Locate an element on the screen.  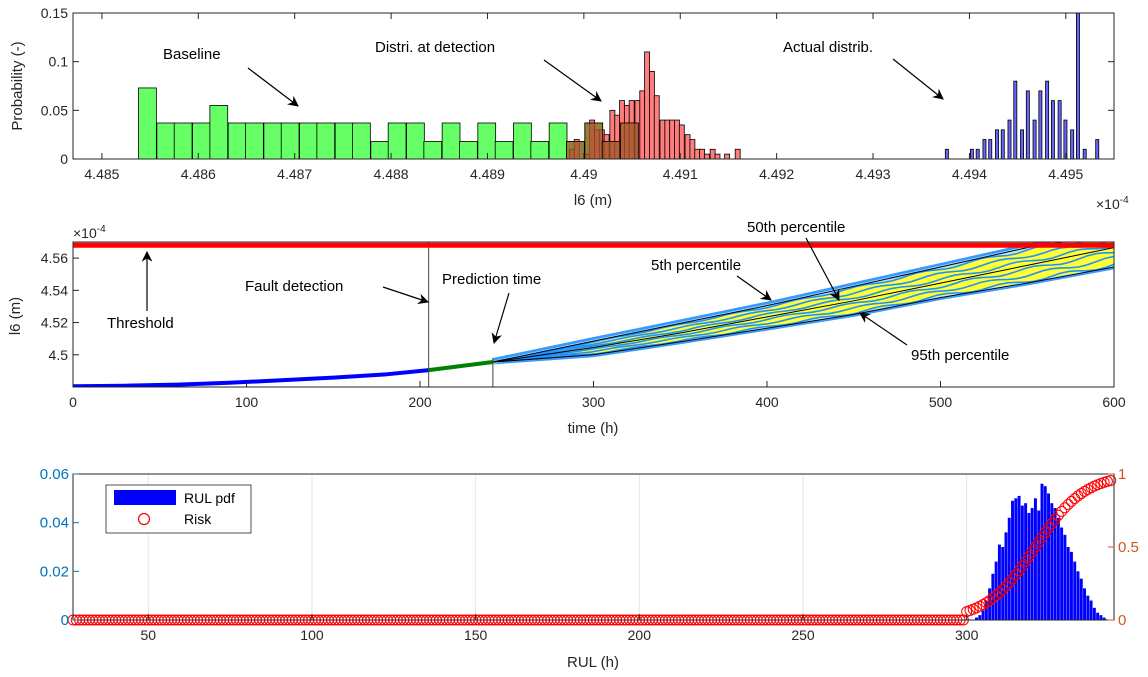
top-x-tick-label: 4.493 is located at coordinates (873, 174).